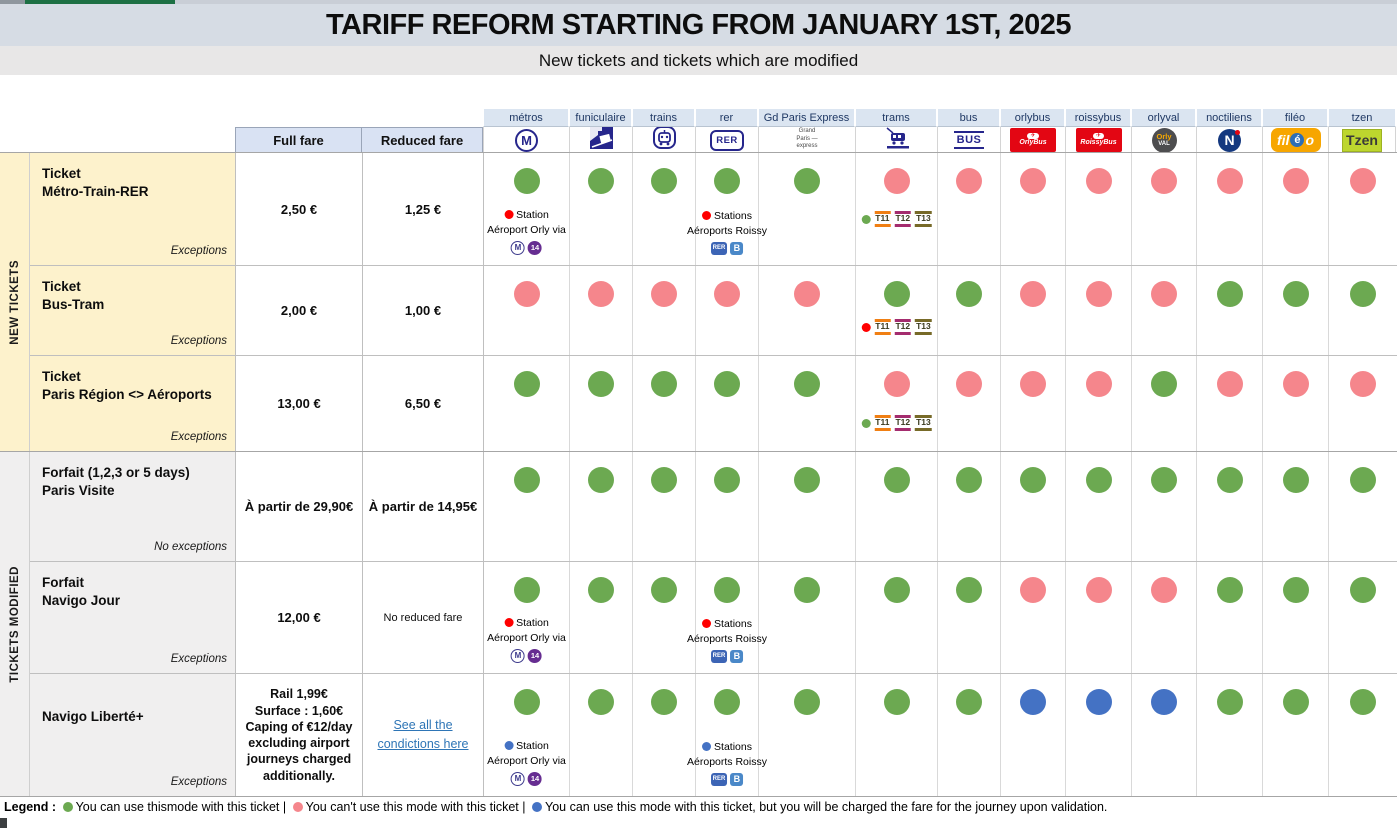 This screenshot has height=828, width=1397. Describe the element at coordinates (727, 617) in the screenshot. I see `cell-rer: Stations Aéroports Roissy RER B` at that location.